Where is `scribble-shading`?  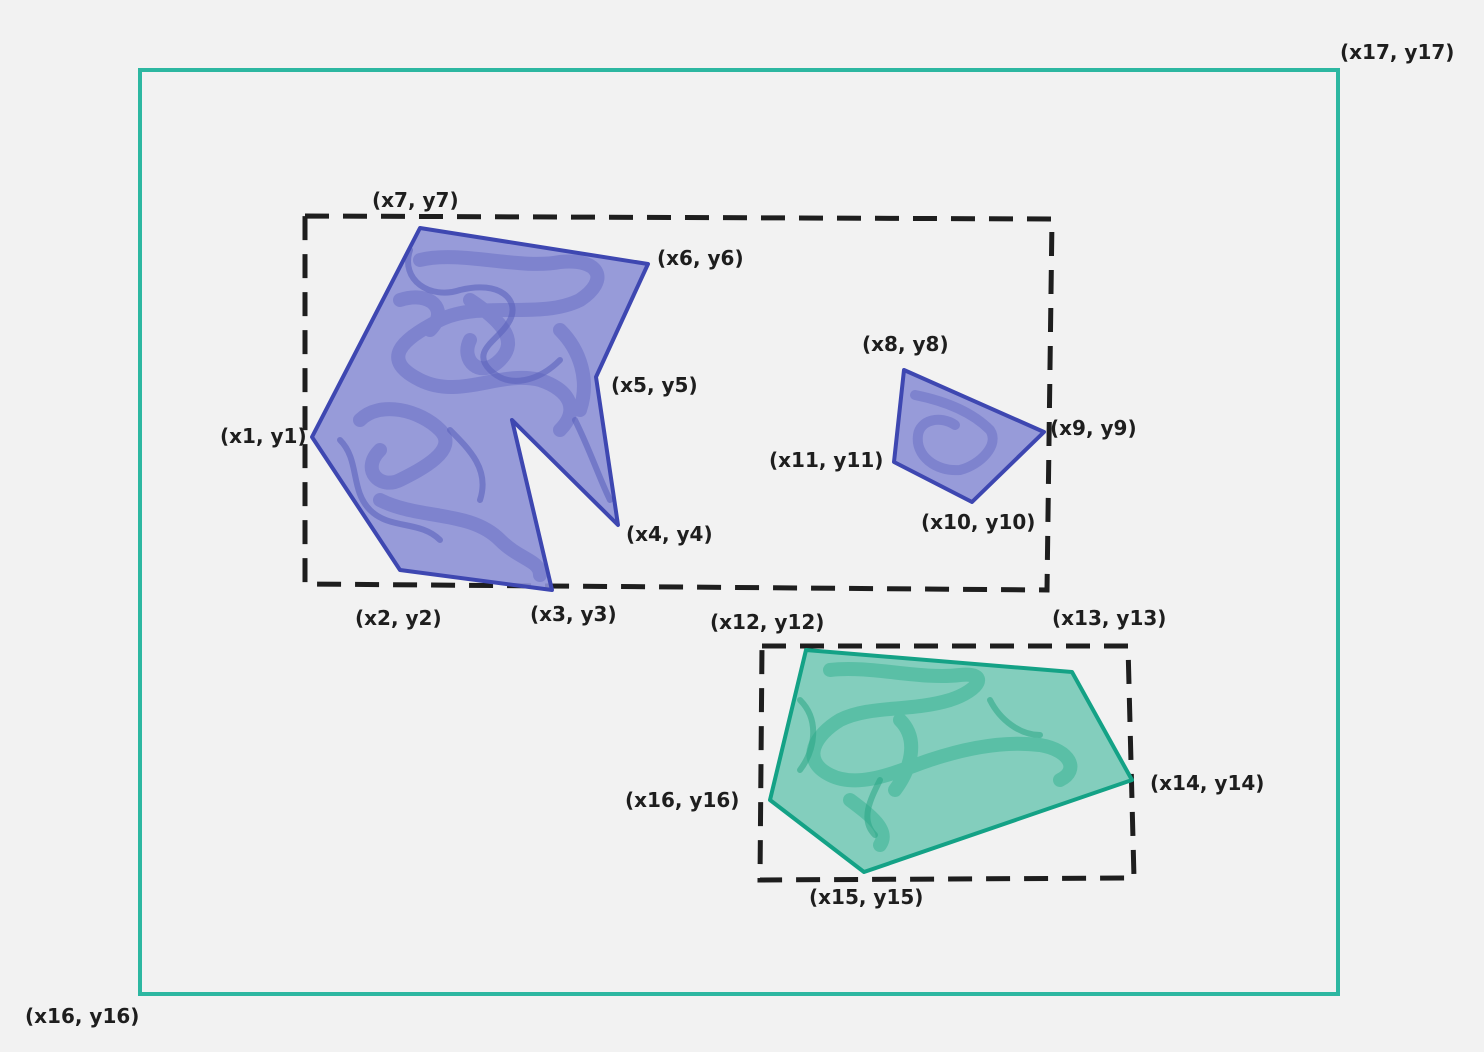
scribble-shading is located at coordinates (479, 416).